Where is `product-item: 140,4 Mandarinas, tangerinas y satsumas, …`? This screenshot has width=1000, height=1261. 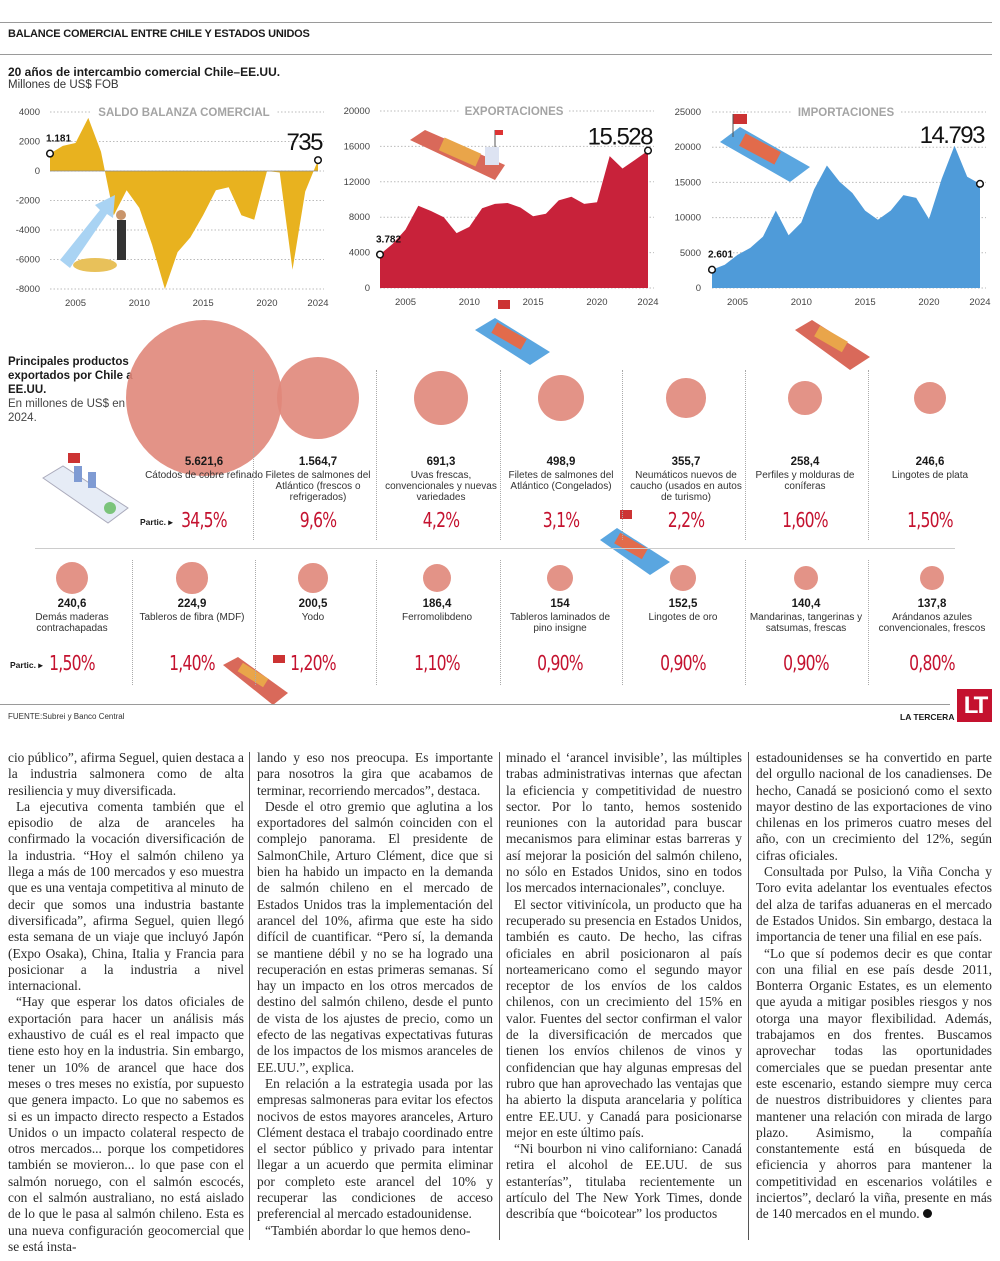
product-item: 140,4 Mandarinas, tangerinas y satsumas, … is located at coordinates (806, 616).